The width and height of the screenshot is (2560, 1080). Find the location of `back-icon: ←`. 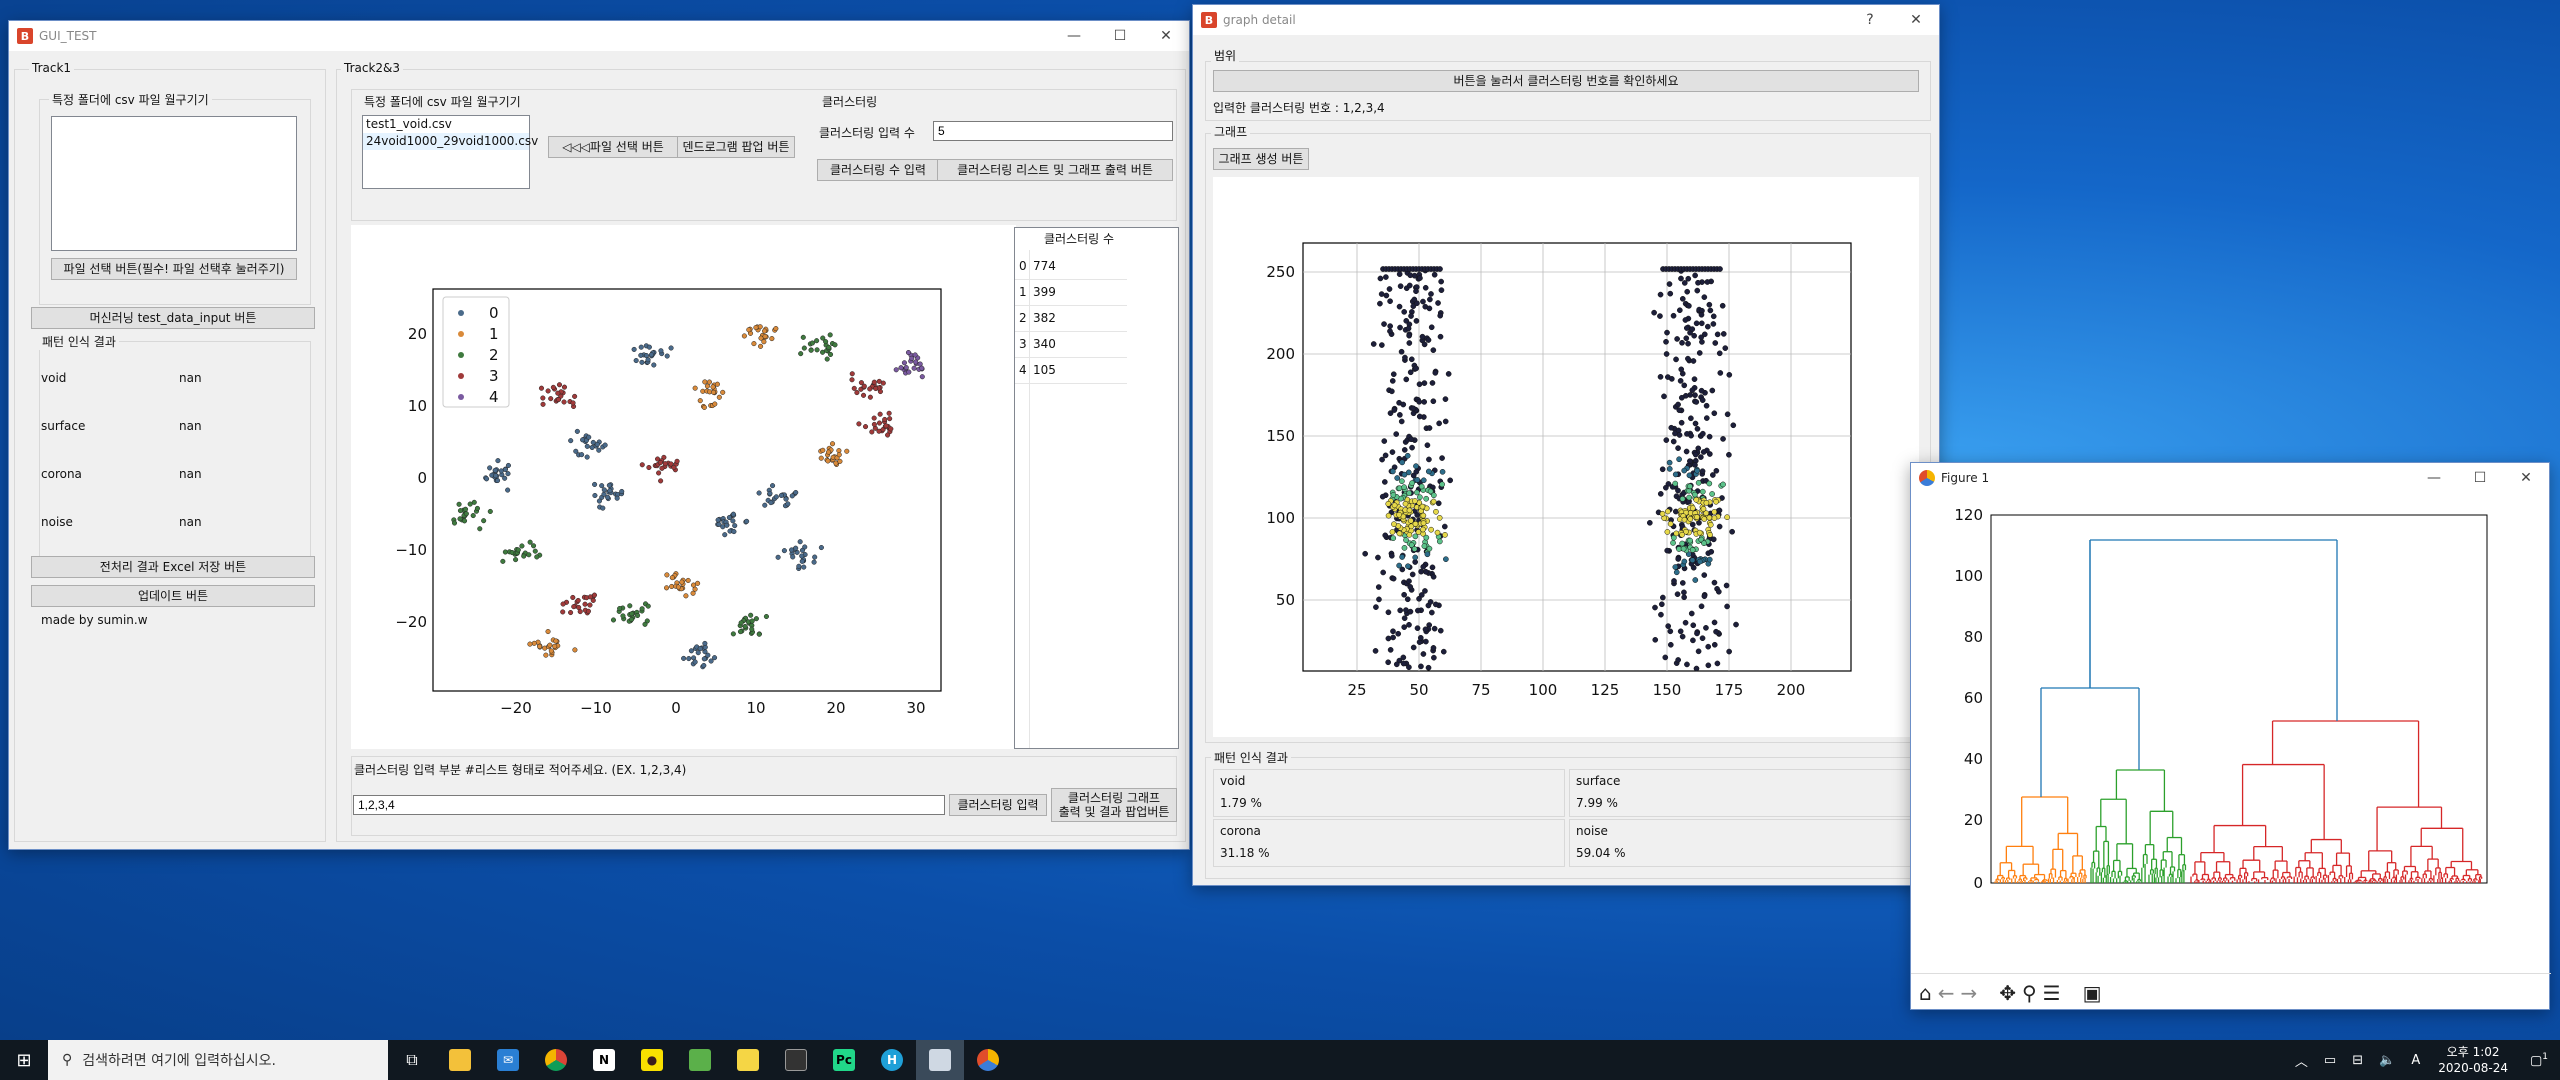

back-icon: ← is located at coordinates (1946, 992).